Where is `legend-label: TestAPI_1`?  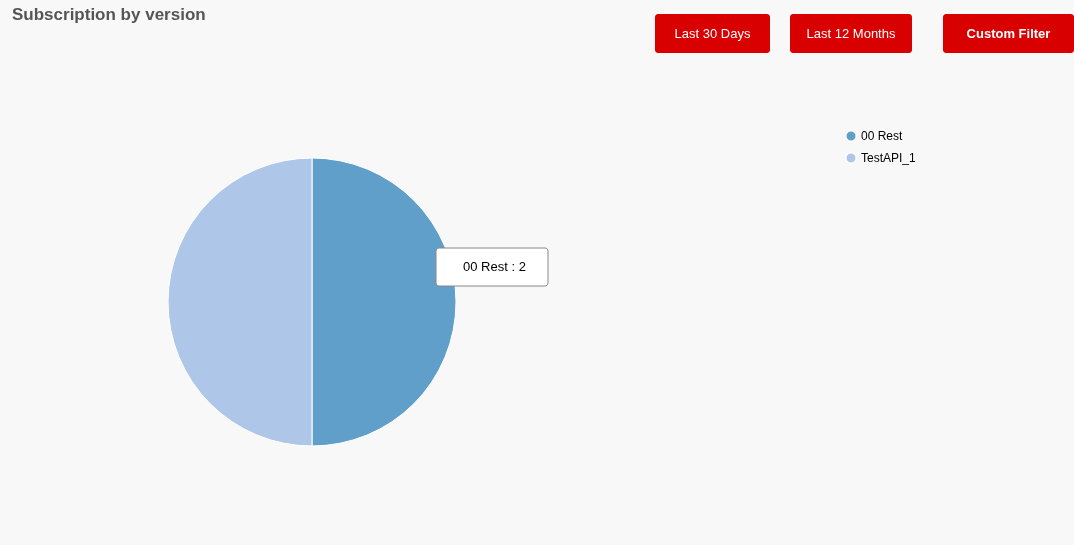
legend-label: TestAPI_1 is located at coordinates (889, 158).